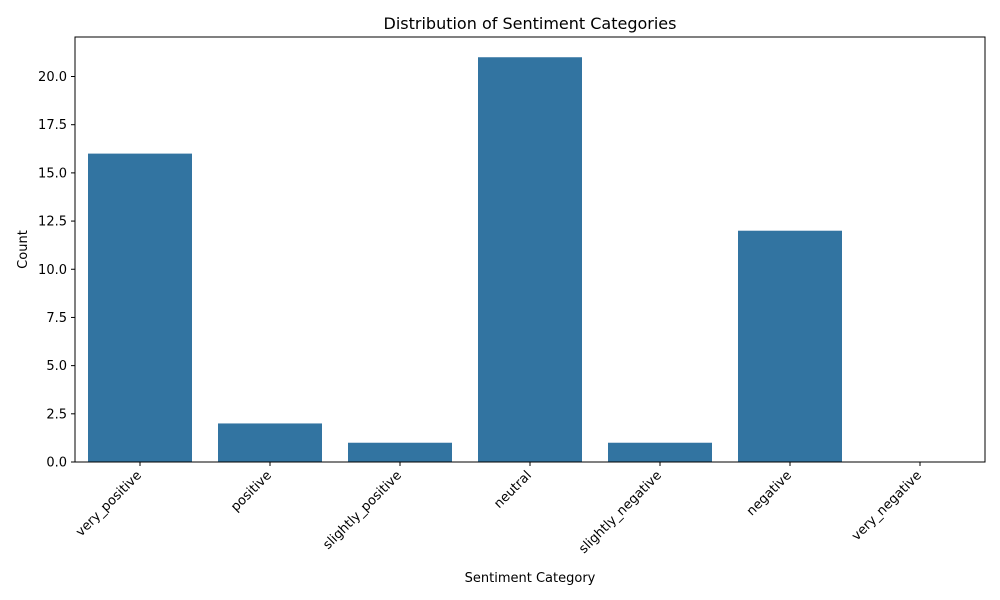 The height and width of the screenshot is (600, 1000). What do you see at coordinates (660, 452) in the screenshot?
I see `bar-slightly-negative` at bounding box center [660, 452].